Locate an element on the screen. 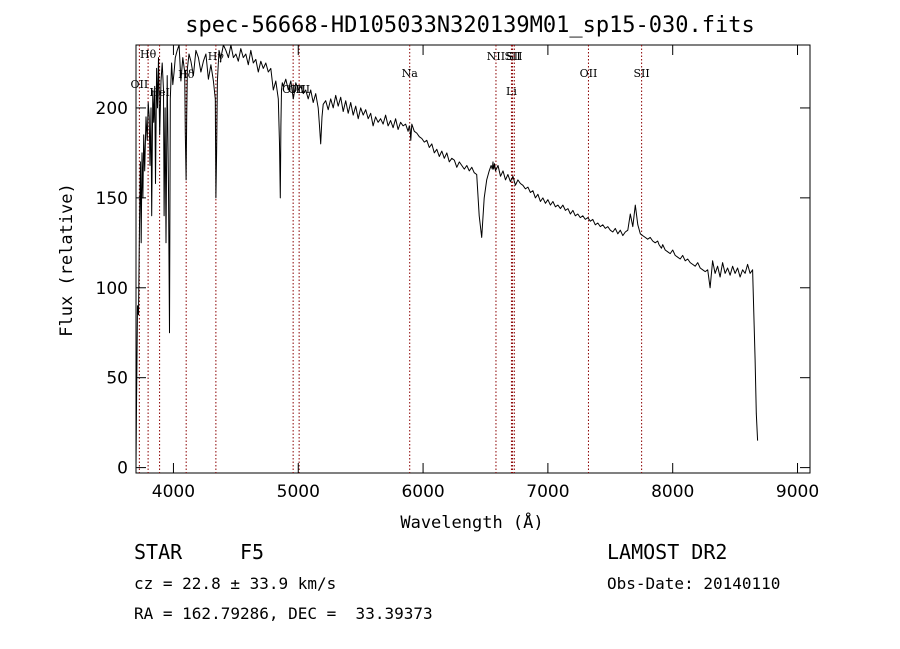  line-marker-label: Hθ is located at coordinates (148, 54).